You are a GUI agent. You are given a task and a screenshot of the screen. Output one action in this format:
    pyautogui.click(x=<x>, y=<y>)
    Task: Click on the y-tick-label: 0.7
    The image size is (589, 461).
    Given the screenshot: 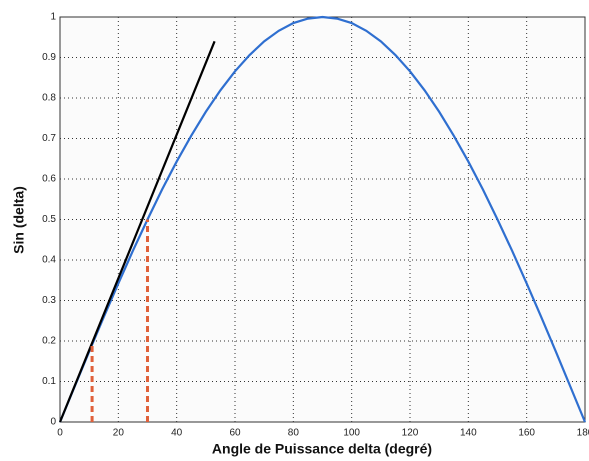 What is the action you would take?
    pyautogui.click(x=49, y=138)
    